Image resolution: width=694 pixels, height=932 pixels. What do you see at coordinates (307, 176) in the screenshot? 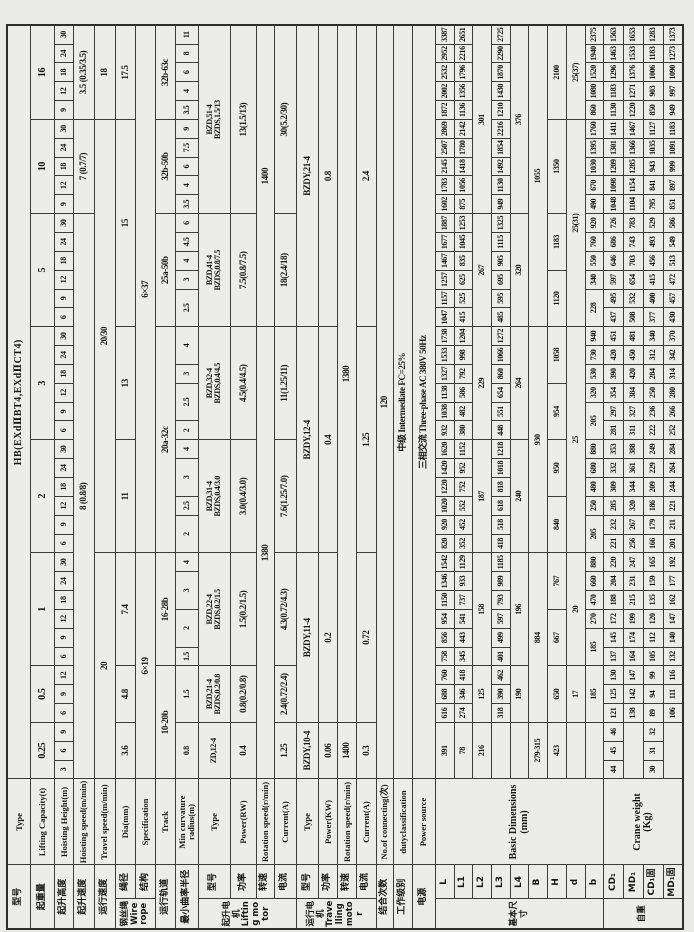
I see `data-cell: BZDY,21-4` at bounding box center [307, 176].